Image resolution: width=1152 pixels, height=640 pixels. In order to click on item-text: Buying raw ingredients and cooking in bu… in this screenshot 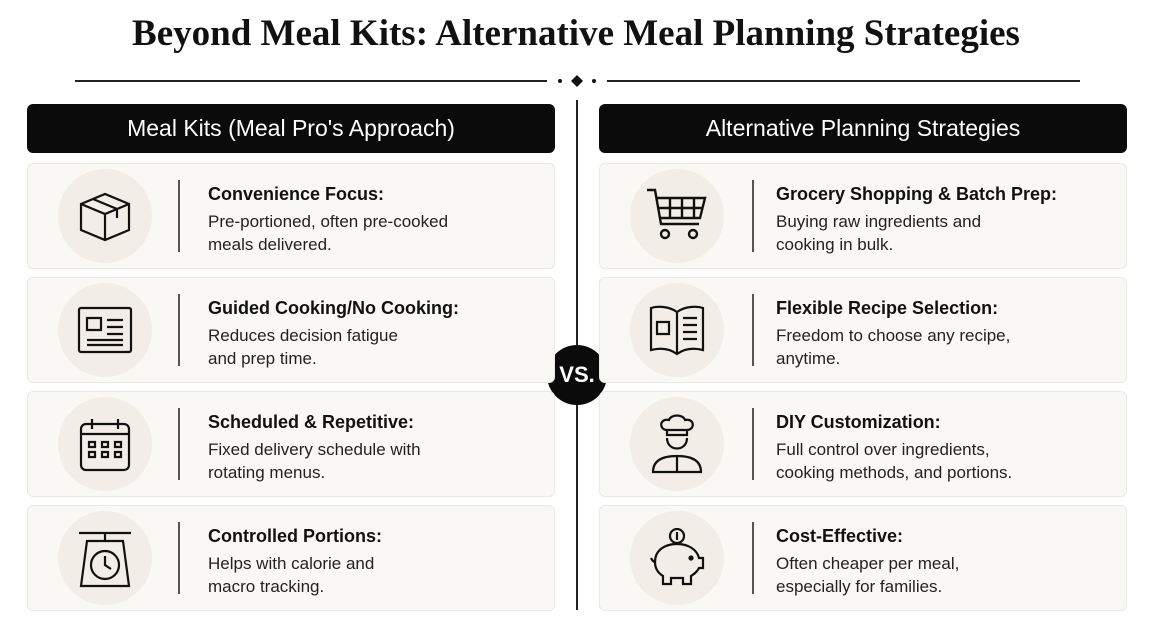, I will do `click(879, 233)`.